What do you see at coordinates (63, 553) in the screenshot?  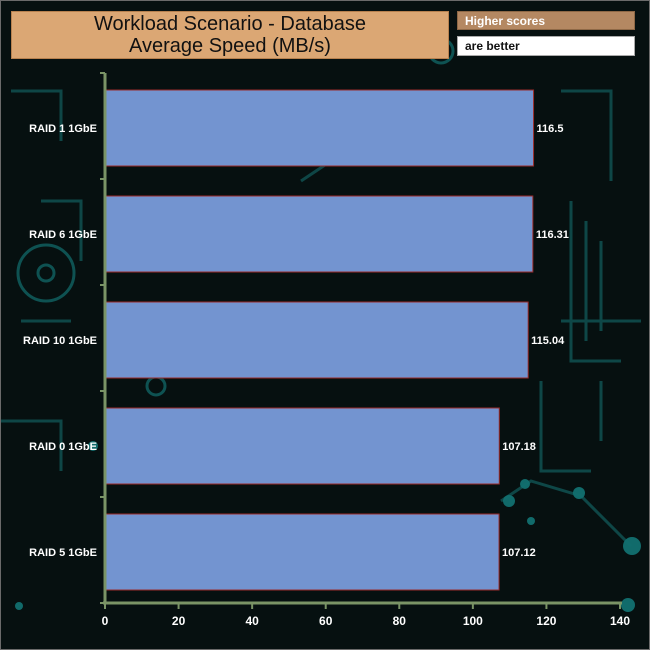 I see `category-label-4: RAID 5 1GbE` at bounding box center [63, 553].